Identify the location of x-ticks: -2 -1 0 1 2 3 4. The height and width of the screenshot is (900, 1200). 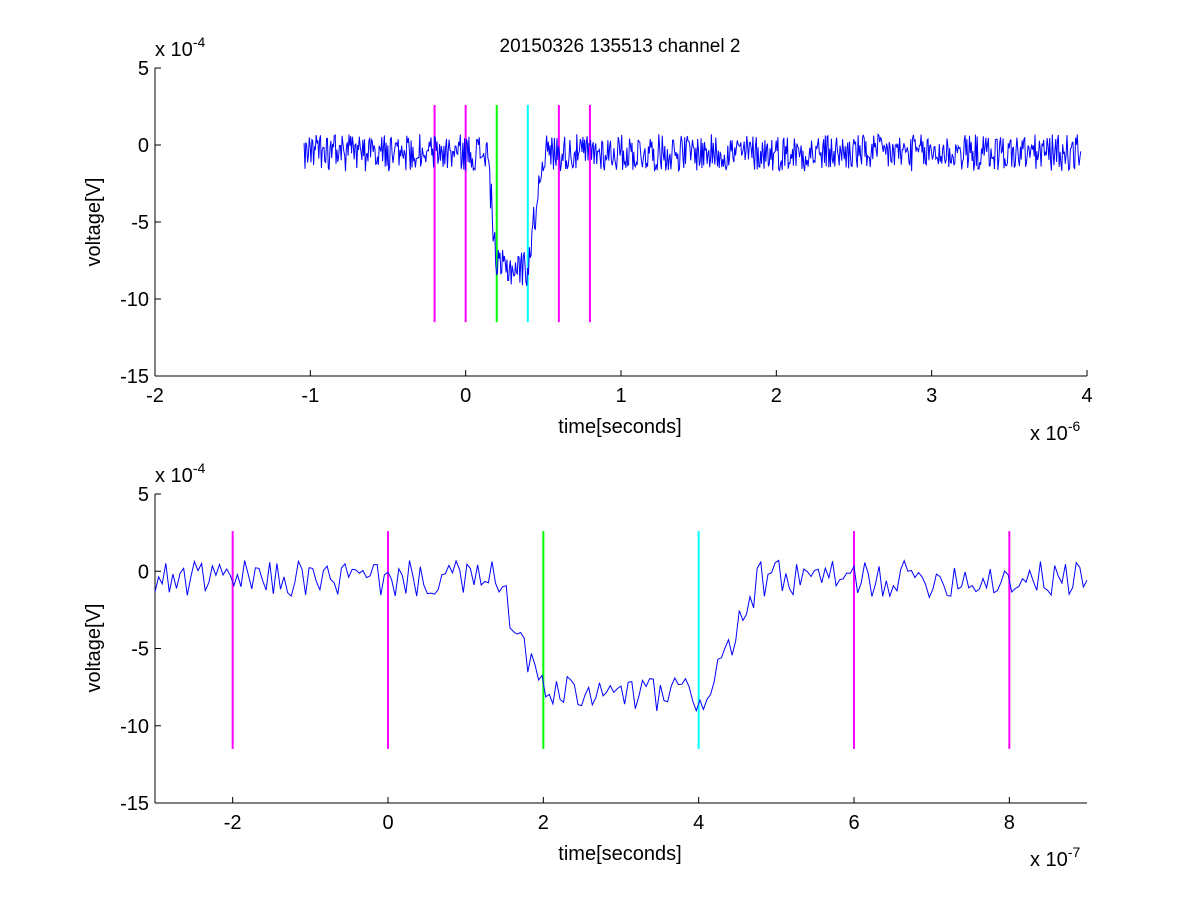
(619, 388).